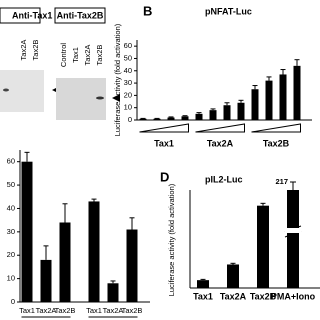  I want to click on data-label: 217, so click(281, 181).